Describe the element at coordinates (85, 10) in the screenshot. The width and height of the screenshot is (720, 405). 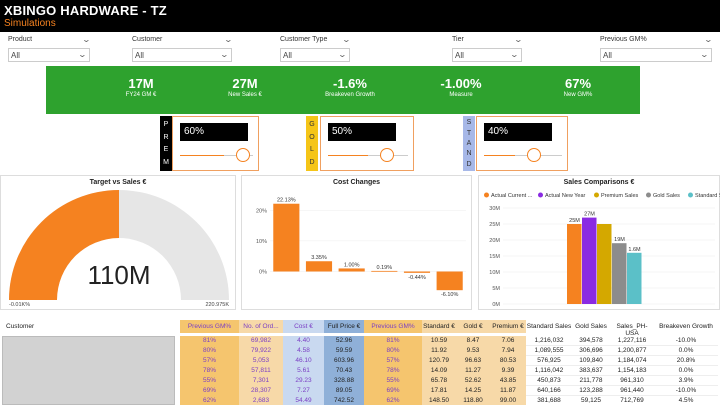
I see `app-title: XBINGO HARDWARE - TZ` at that location.